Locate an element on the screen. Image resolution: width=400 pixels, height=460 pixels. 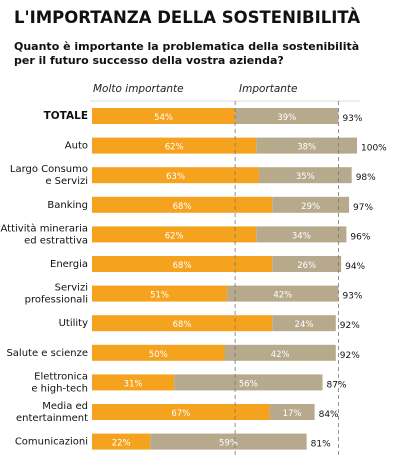
total-label: 94% is located at coordinates (355, 267).